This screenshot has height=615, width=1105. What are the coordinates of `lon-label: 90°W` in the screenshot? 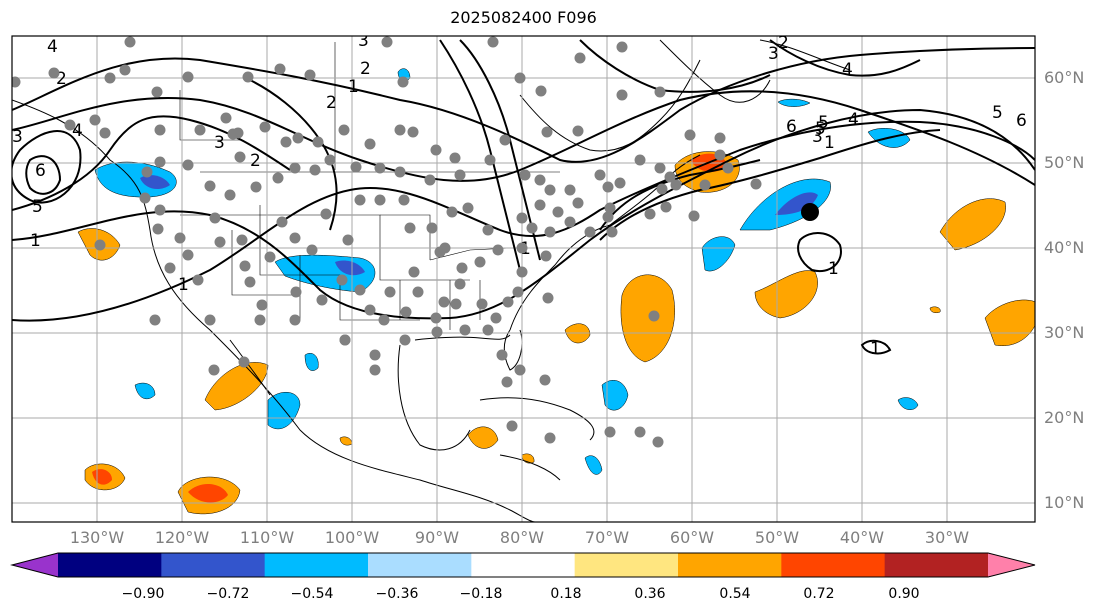 It's located at (437, 537).